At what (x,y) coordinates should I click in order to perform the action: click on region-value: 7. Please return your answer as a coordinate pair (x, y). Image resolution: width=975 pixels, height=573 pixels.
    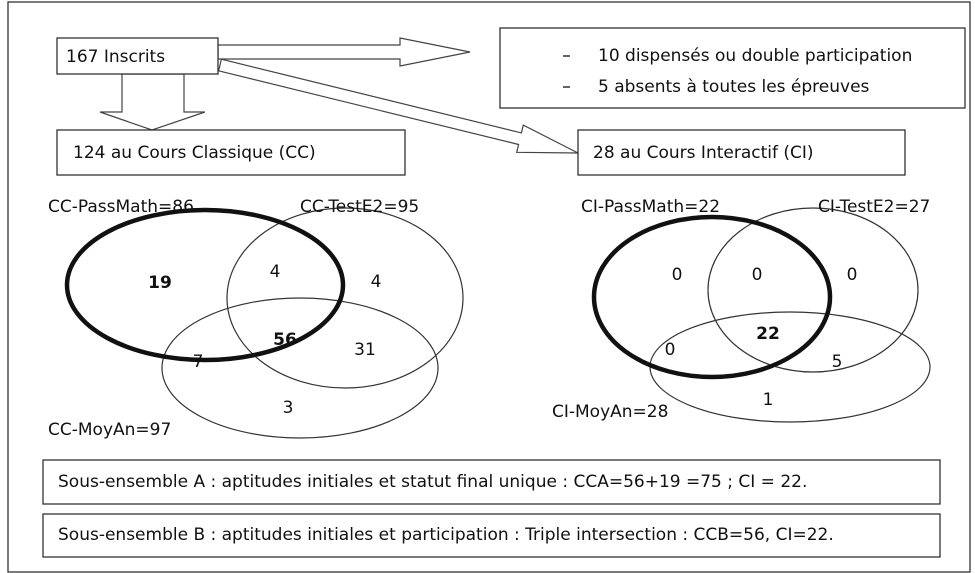
    Looking at the image, I should click on (198, 362).